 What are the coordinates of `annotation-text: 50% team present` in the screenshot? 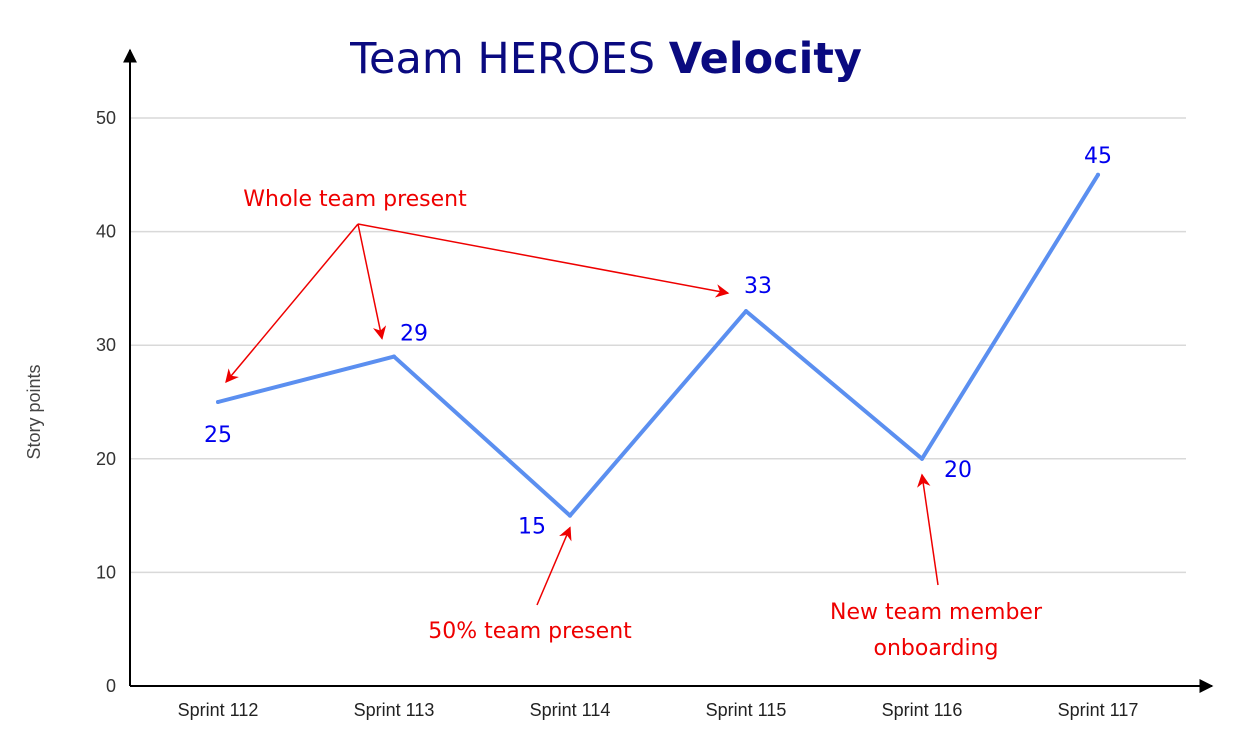 It's located at (530, 631).